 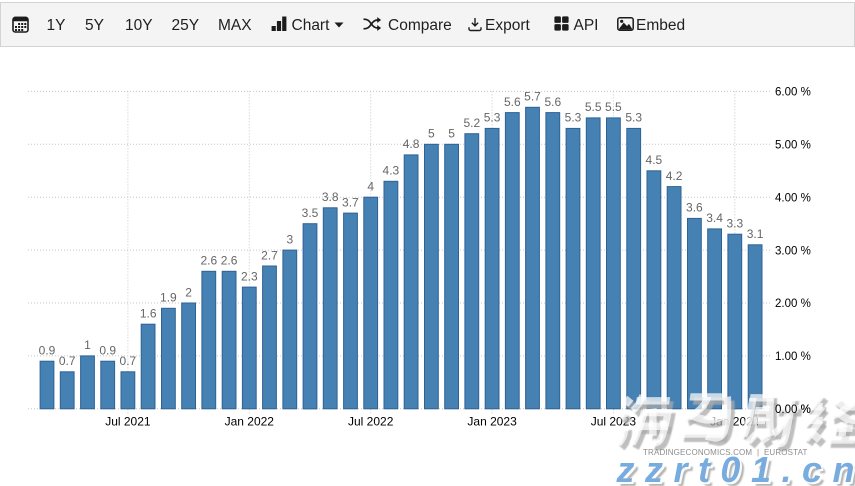 I want to click on svg-text: 2.3, so click(x=249, y=276).